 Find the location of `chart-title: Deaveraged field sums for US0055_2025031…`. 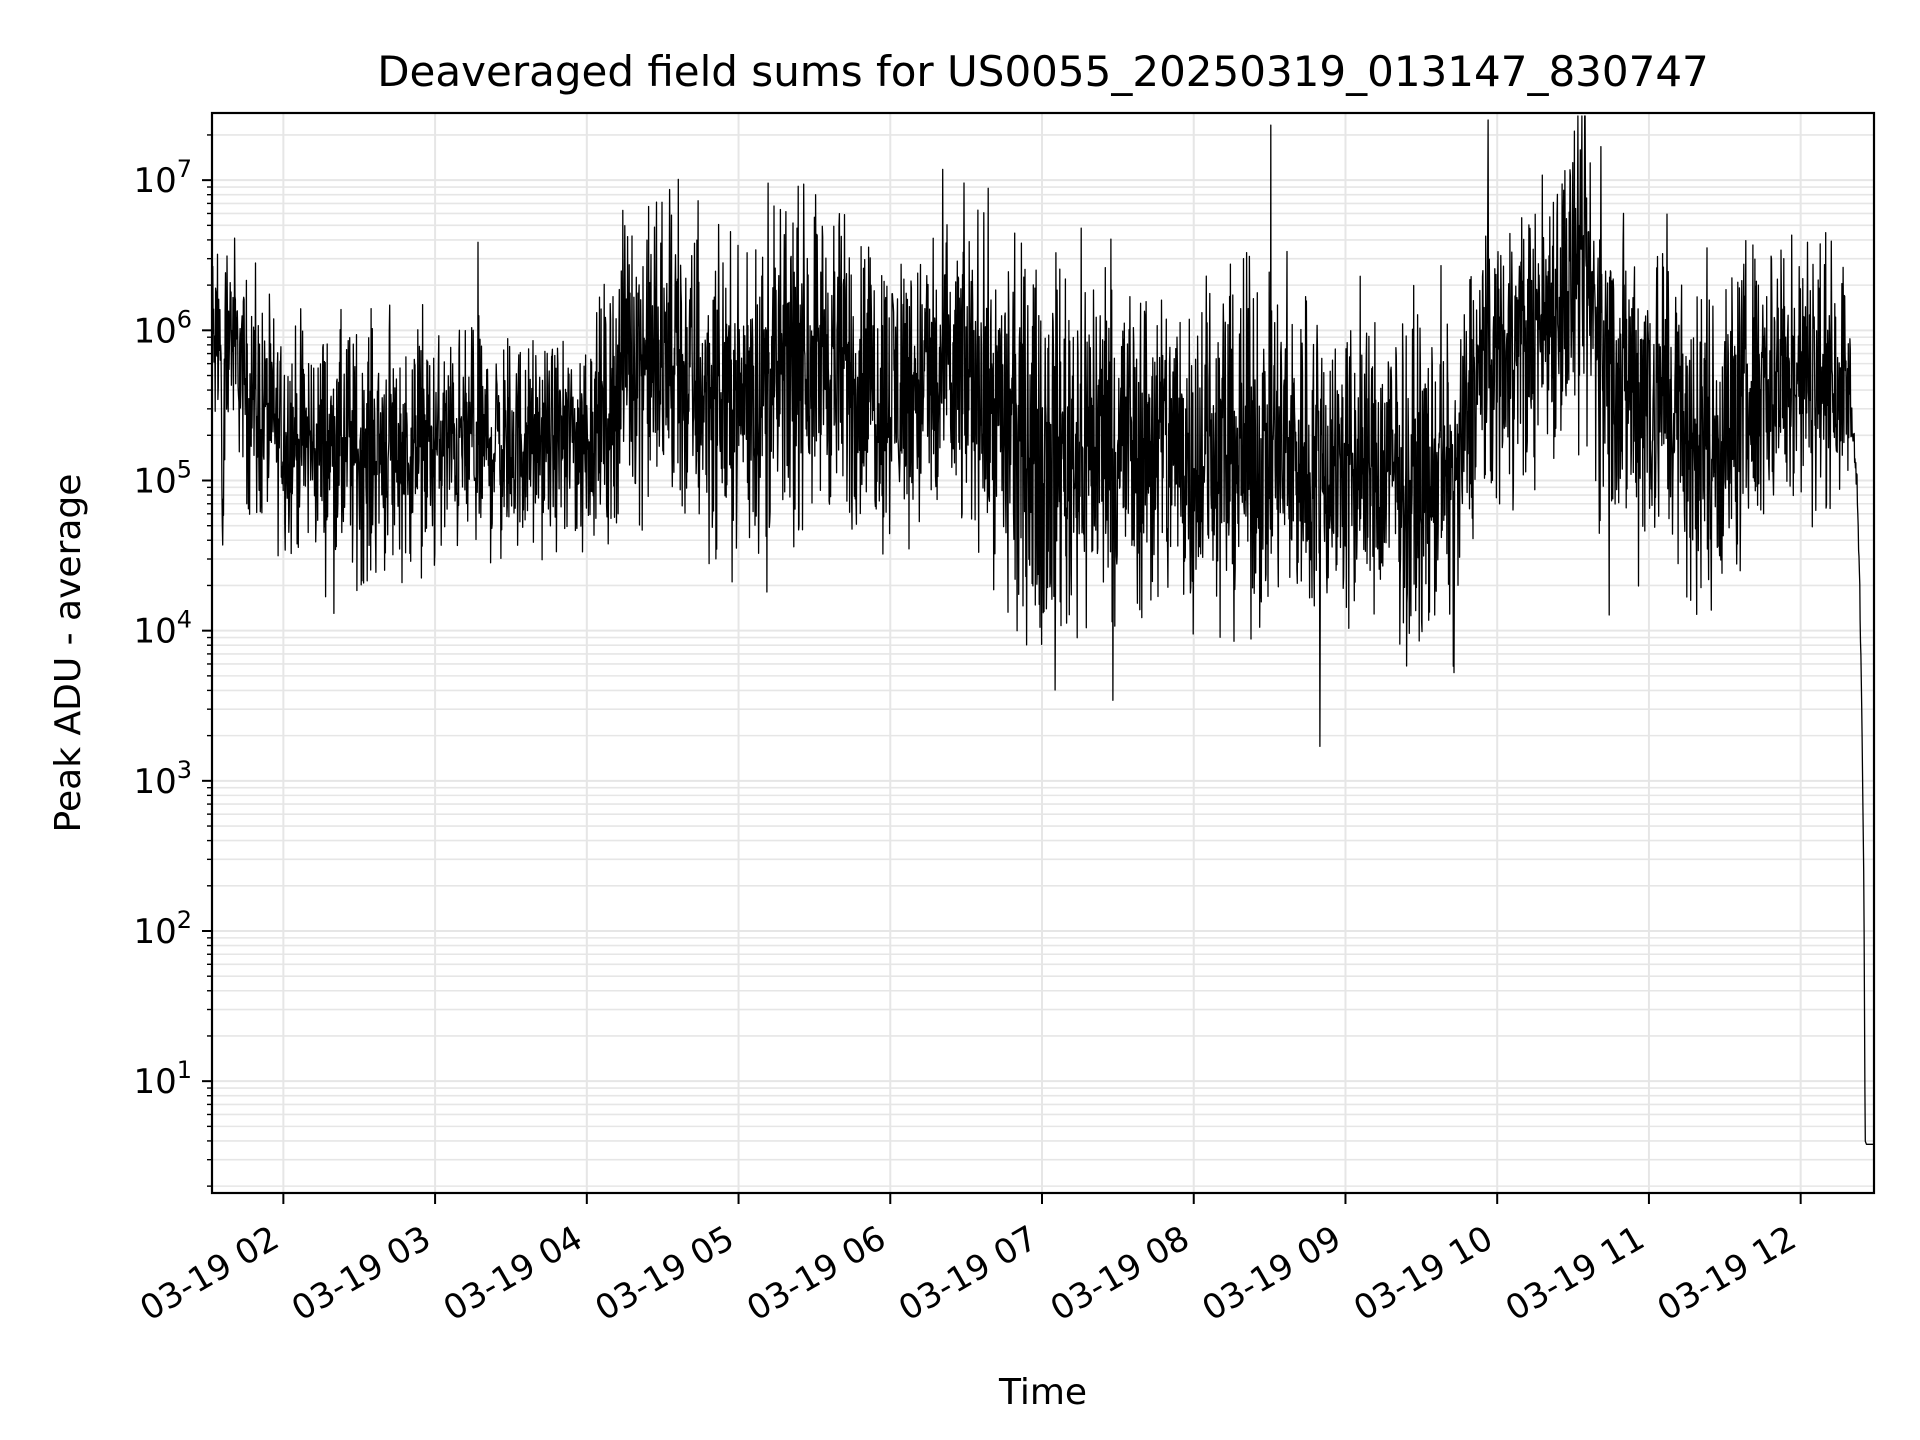

chart-title: Deaveraged field sums for US0055_2025031… is located at coordinates (1043, 71).